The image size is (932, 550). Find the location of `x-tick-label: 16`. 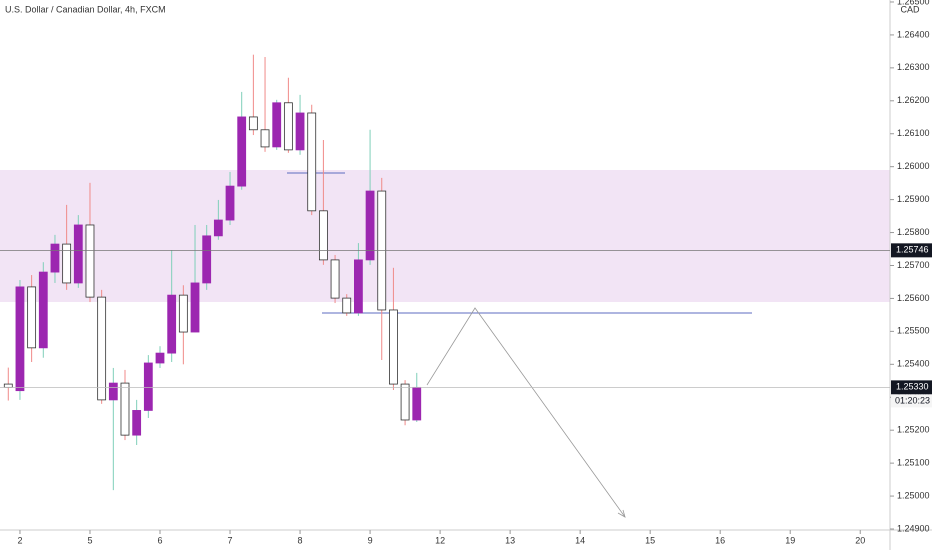

x-tick-label: 16 is located at coordinates (720, 540).